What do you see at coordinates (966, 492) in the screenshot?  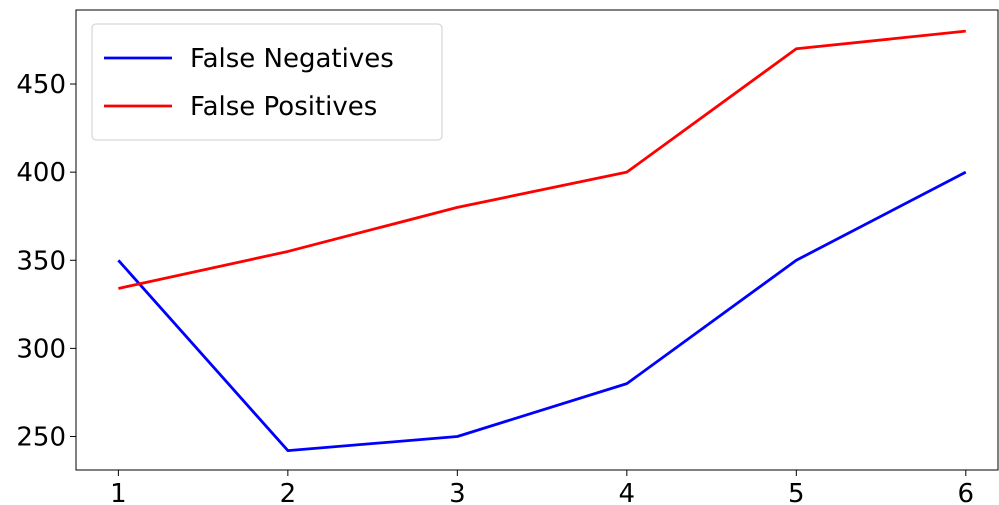 I see `x-tick-label: 6` at bounding box center [966, 492].